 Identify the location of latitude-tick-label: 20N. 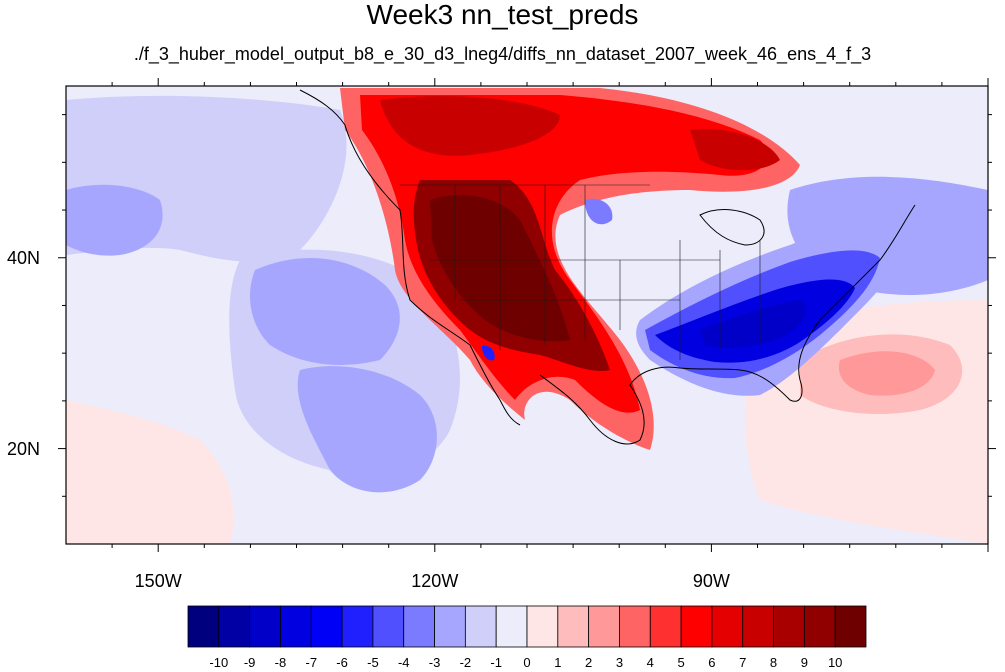
(23, 448).